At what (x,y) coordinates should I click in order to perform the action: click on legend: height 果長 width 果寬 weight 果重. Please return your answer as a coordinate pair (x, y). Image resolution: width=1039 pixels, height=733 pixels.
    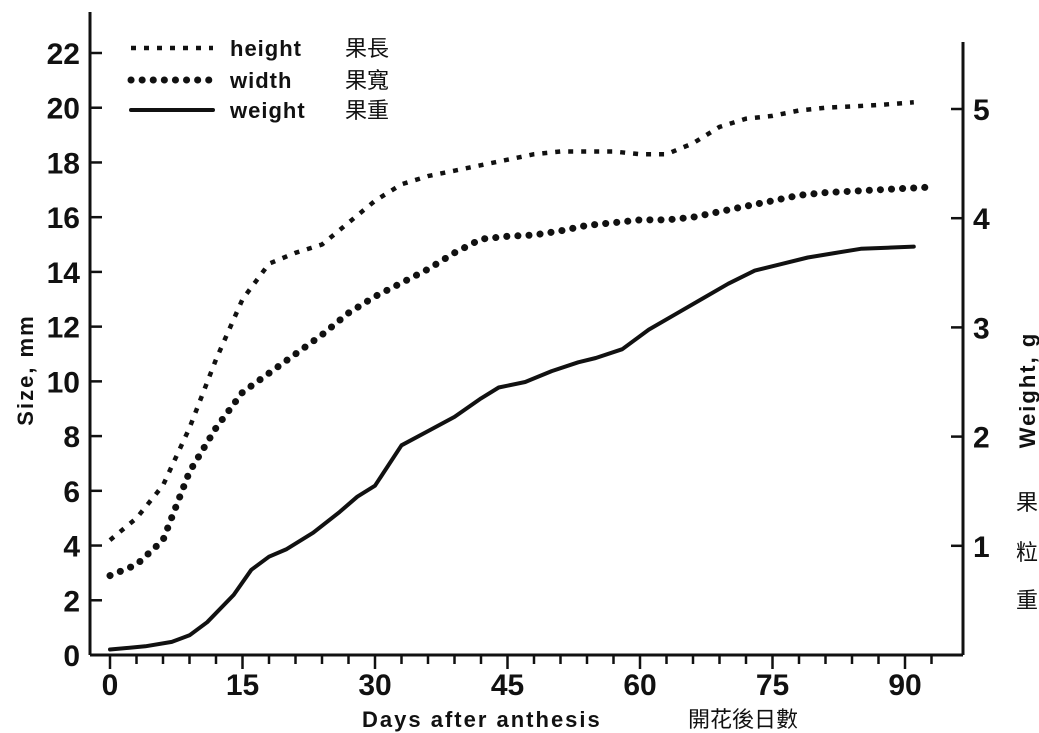
    Looking at the image, I should click on (258, 80).